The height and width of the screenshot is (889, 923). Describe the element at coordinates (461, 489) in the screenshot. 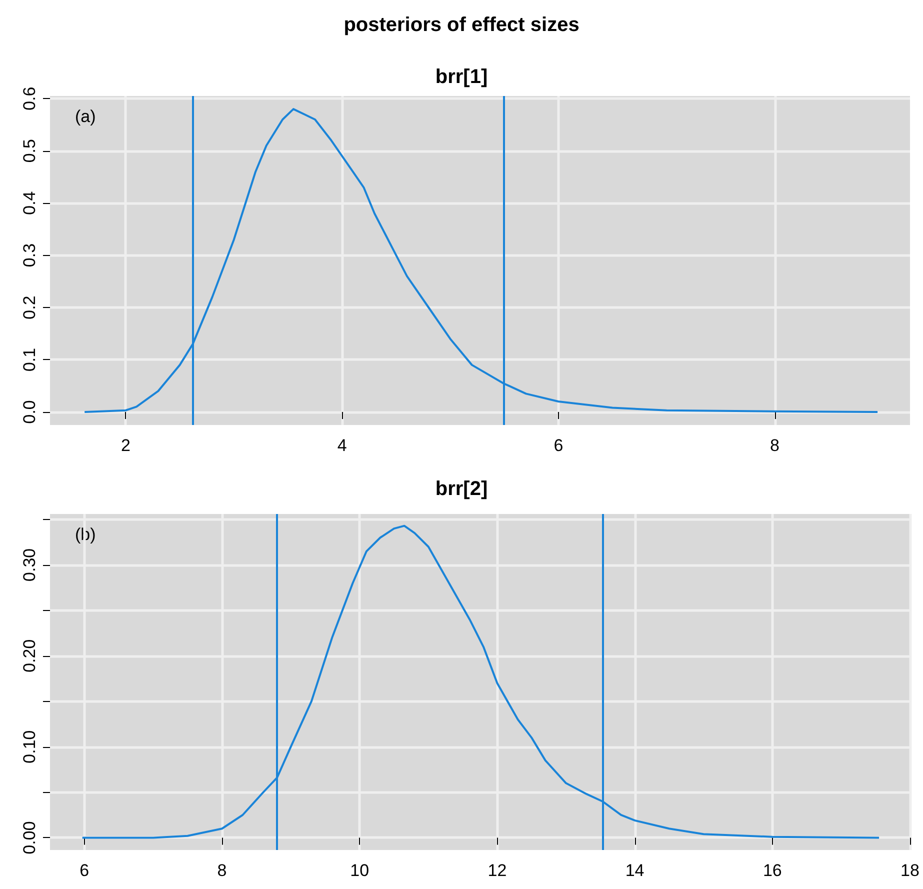

I see `chart-title: brr[2]` at that location.